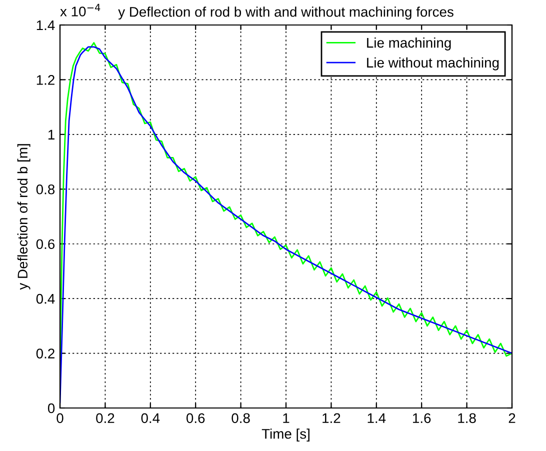 The width and height of the screenshot is (546, 451). I want to click on x-tick-label: 1, so click(286, 418).